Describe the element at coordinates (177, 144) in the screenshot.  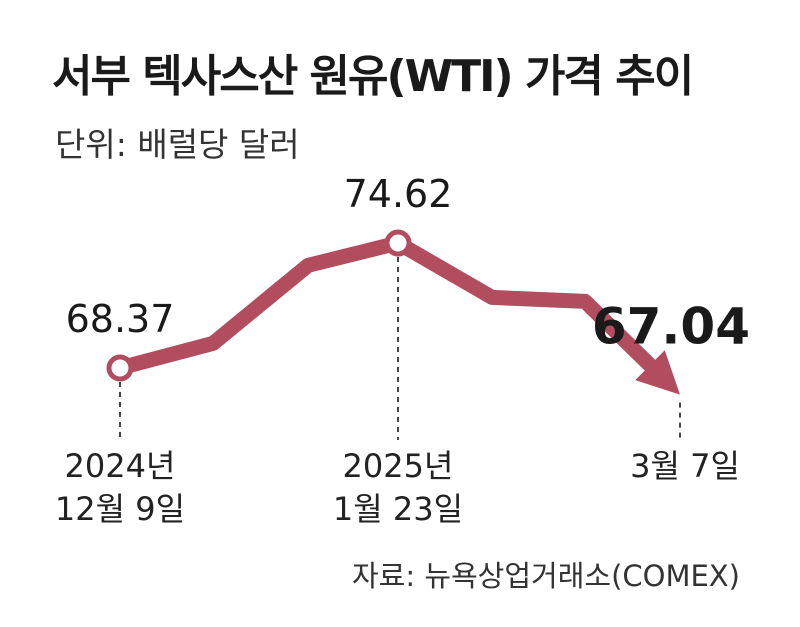
I see `unit-label: 단위: 배럴당 달러` at that location.